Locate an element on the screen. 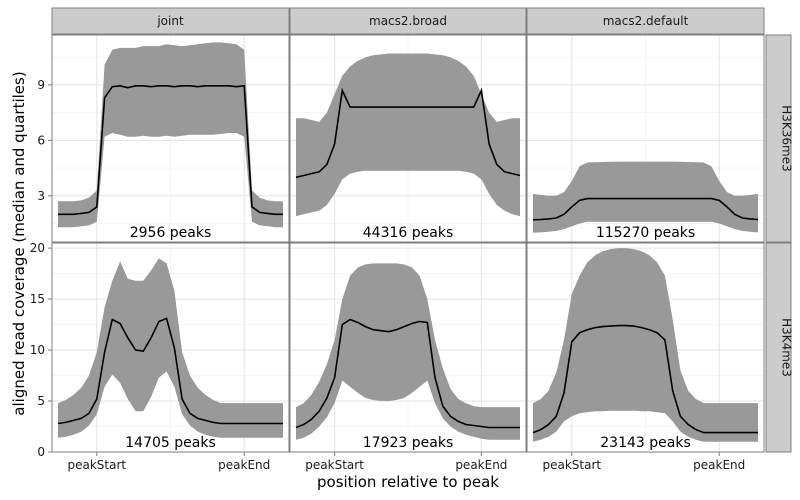 The image size is (800, 500). peak-count-label: 14705 peaks is located at coordinates (170, 443).